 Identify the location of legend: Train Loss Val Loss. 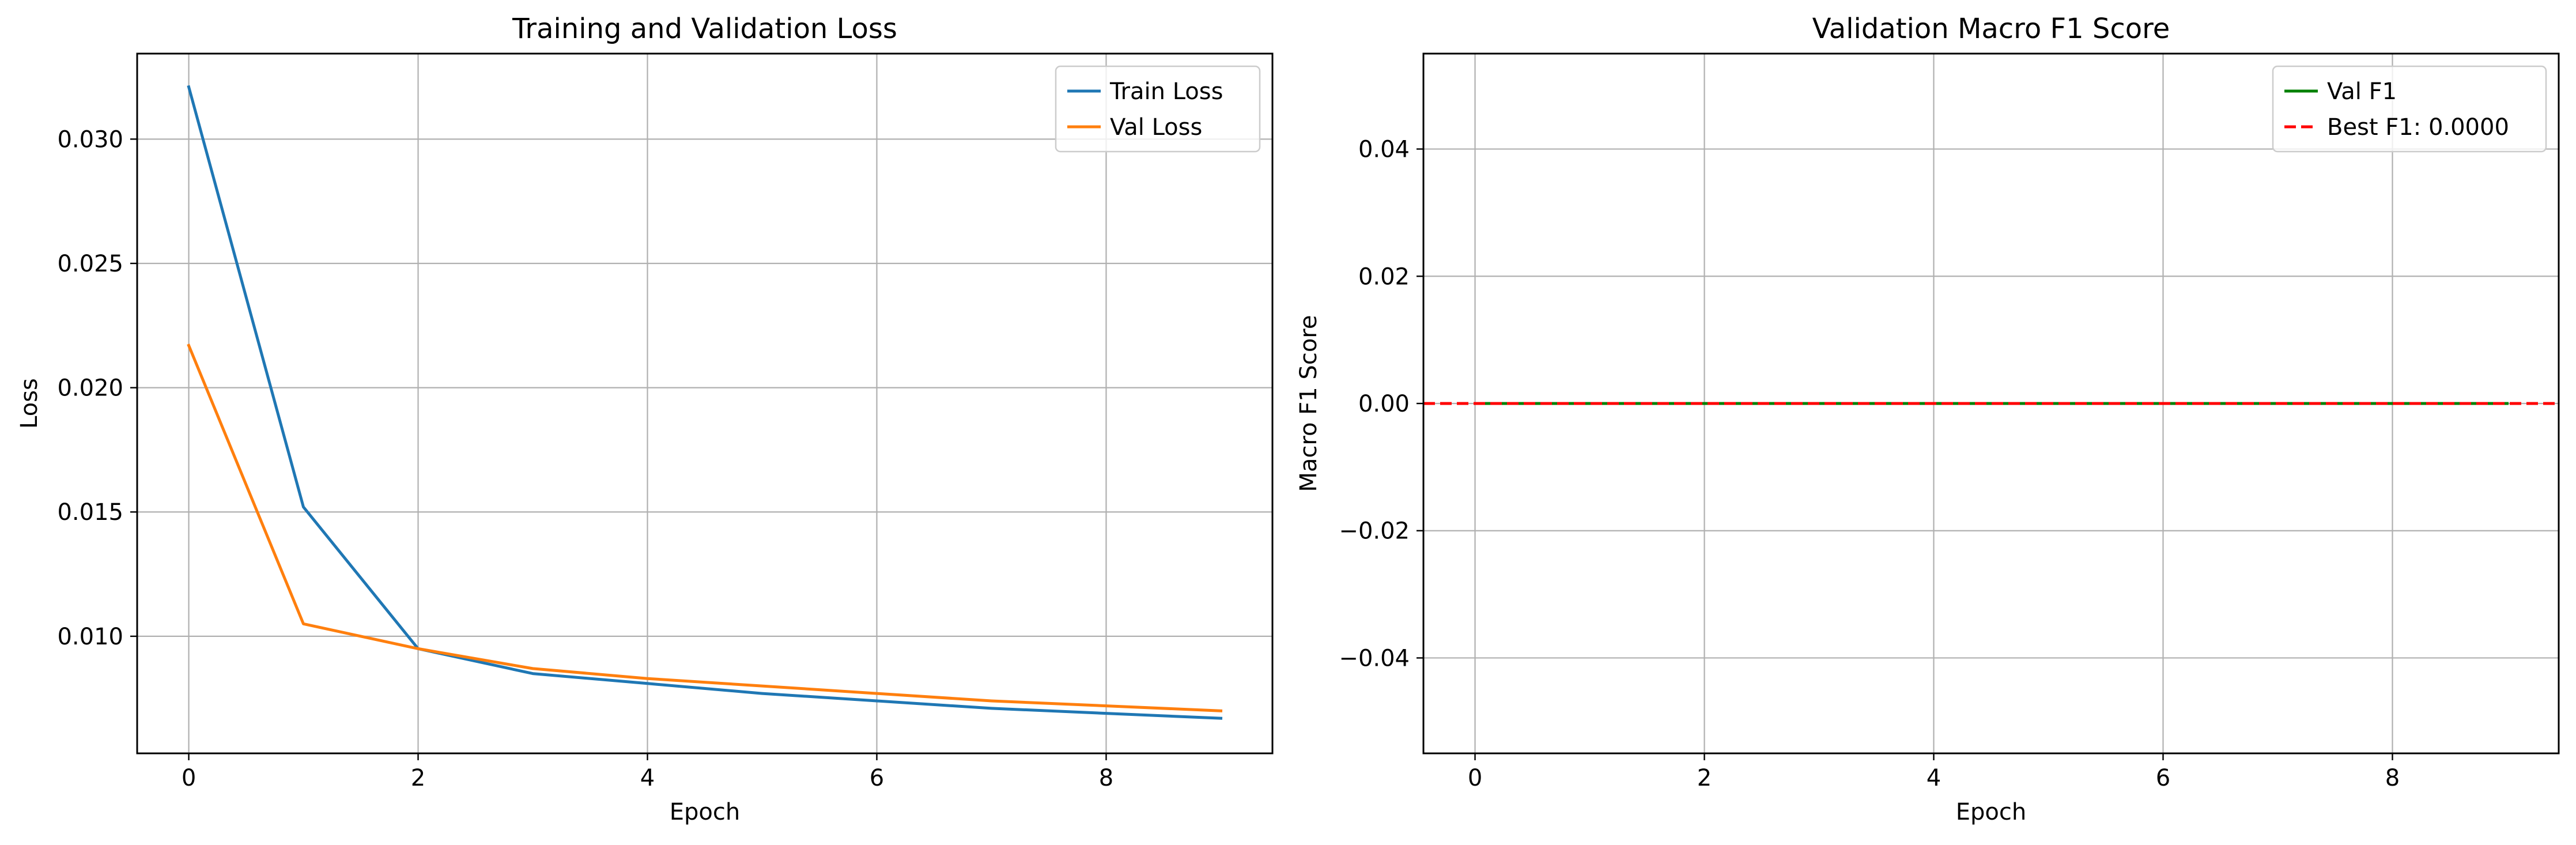
(1158, 109).